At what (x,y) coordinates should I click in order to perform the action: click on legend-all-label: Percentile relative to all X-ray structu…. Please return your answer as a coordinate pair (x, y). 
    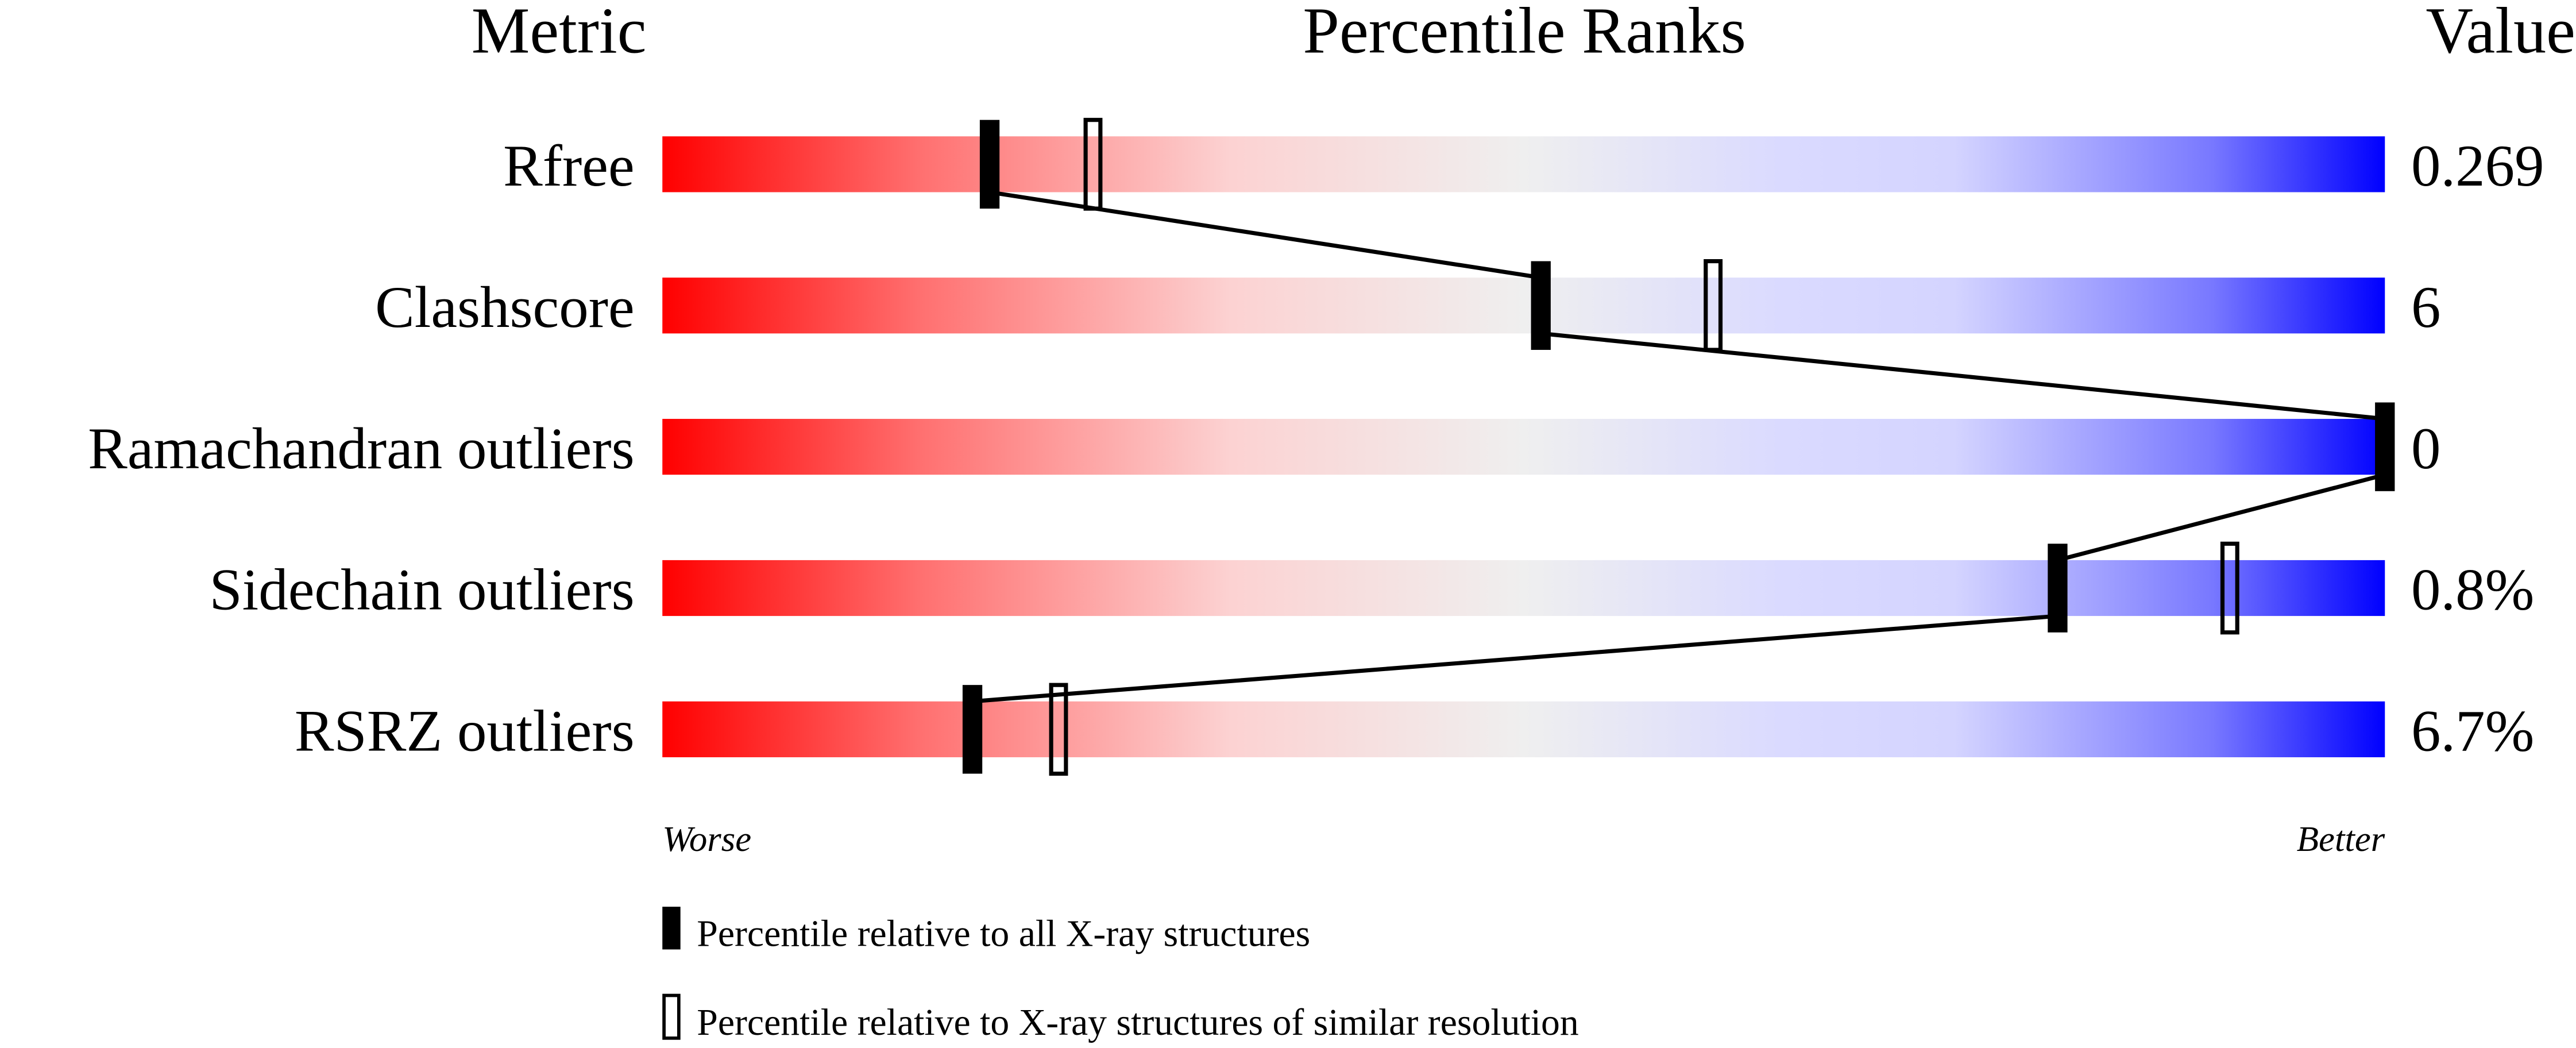
    Looking at the image, I should click on (1003, 934).